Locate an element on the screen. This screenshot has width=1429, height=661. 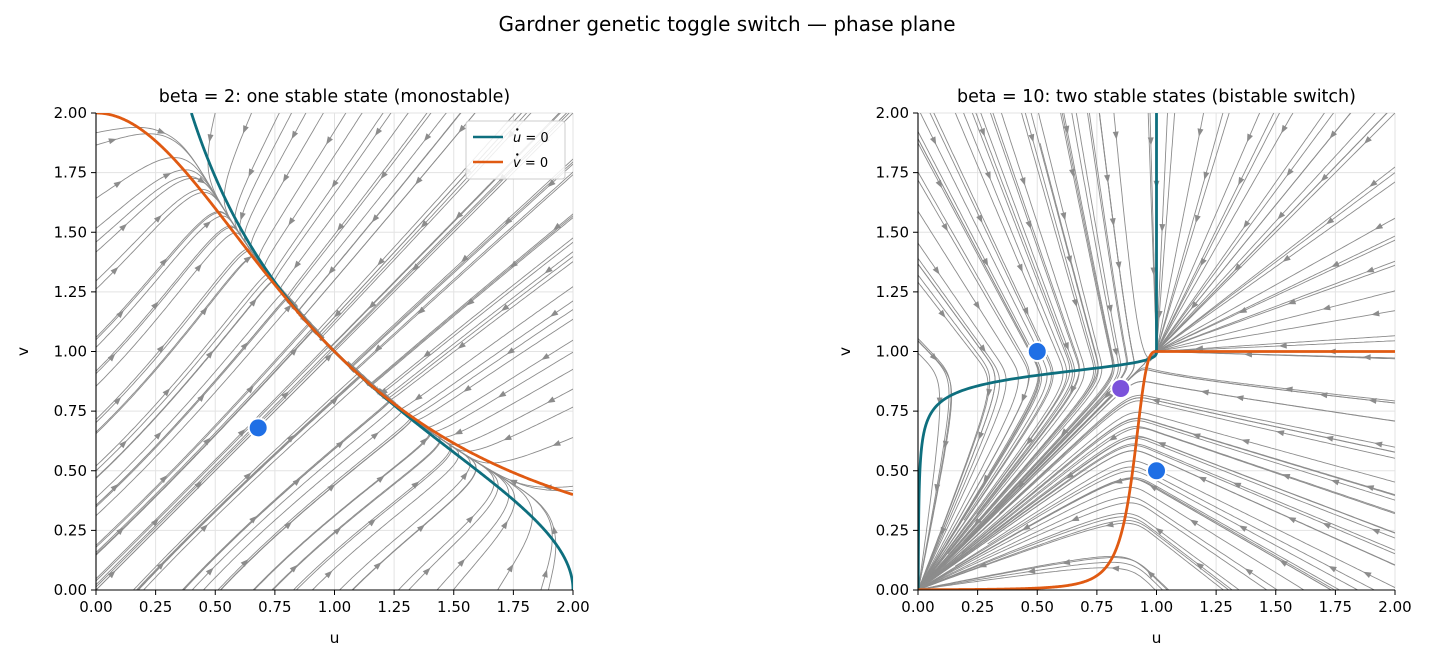
y-tick-label: 2.00 is located at coordinates (70, 113).